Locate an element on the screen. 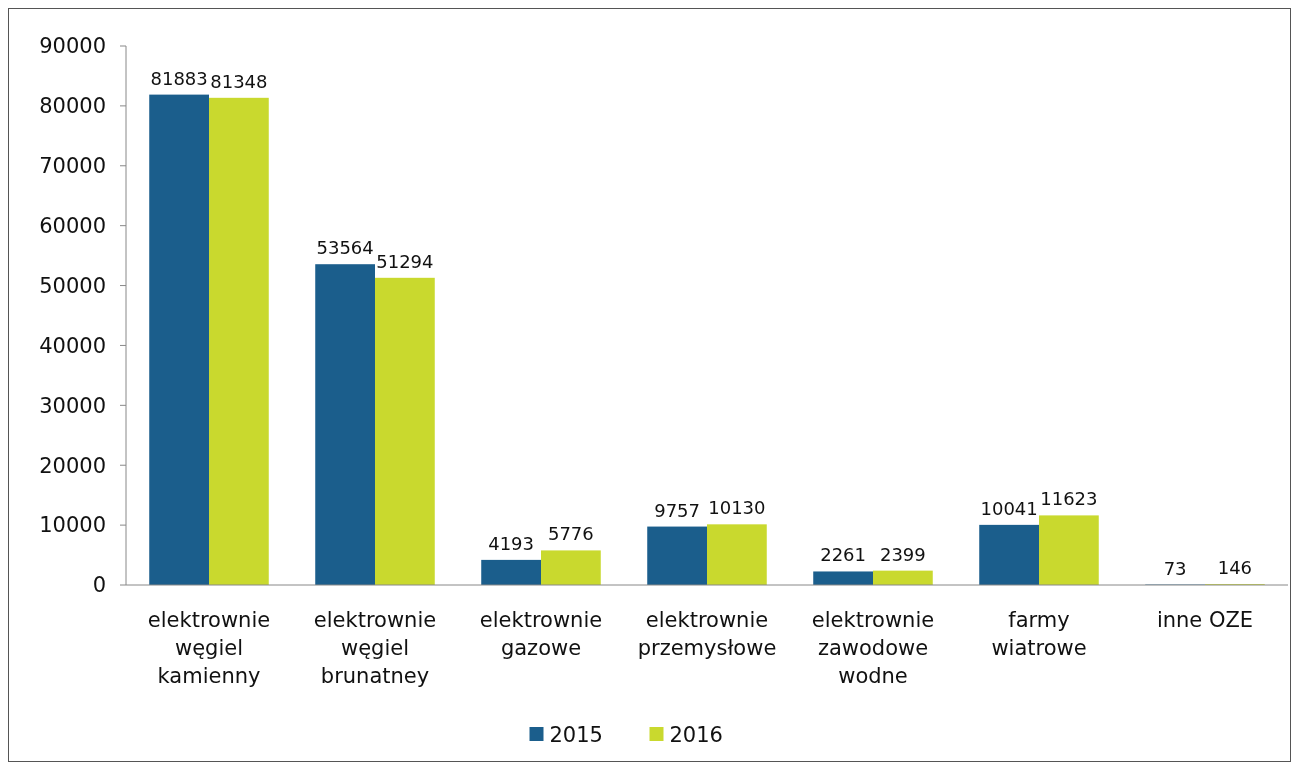  data-label: 53564 is located at coordinates (345, 248).